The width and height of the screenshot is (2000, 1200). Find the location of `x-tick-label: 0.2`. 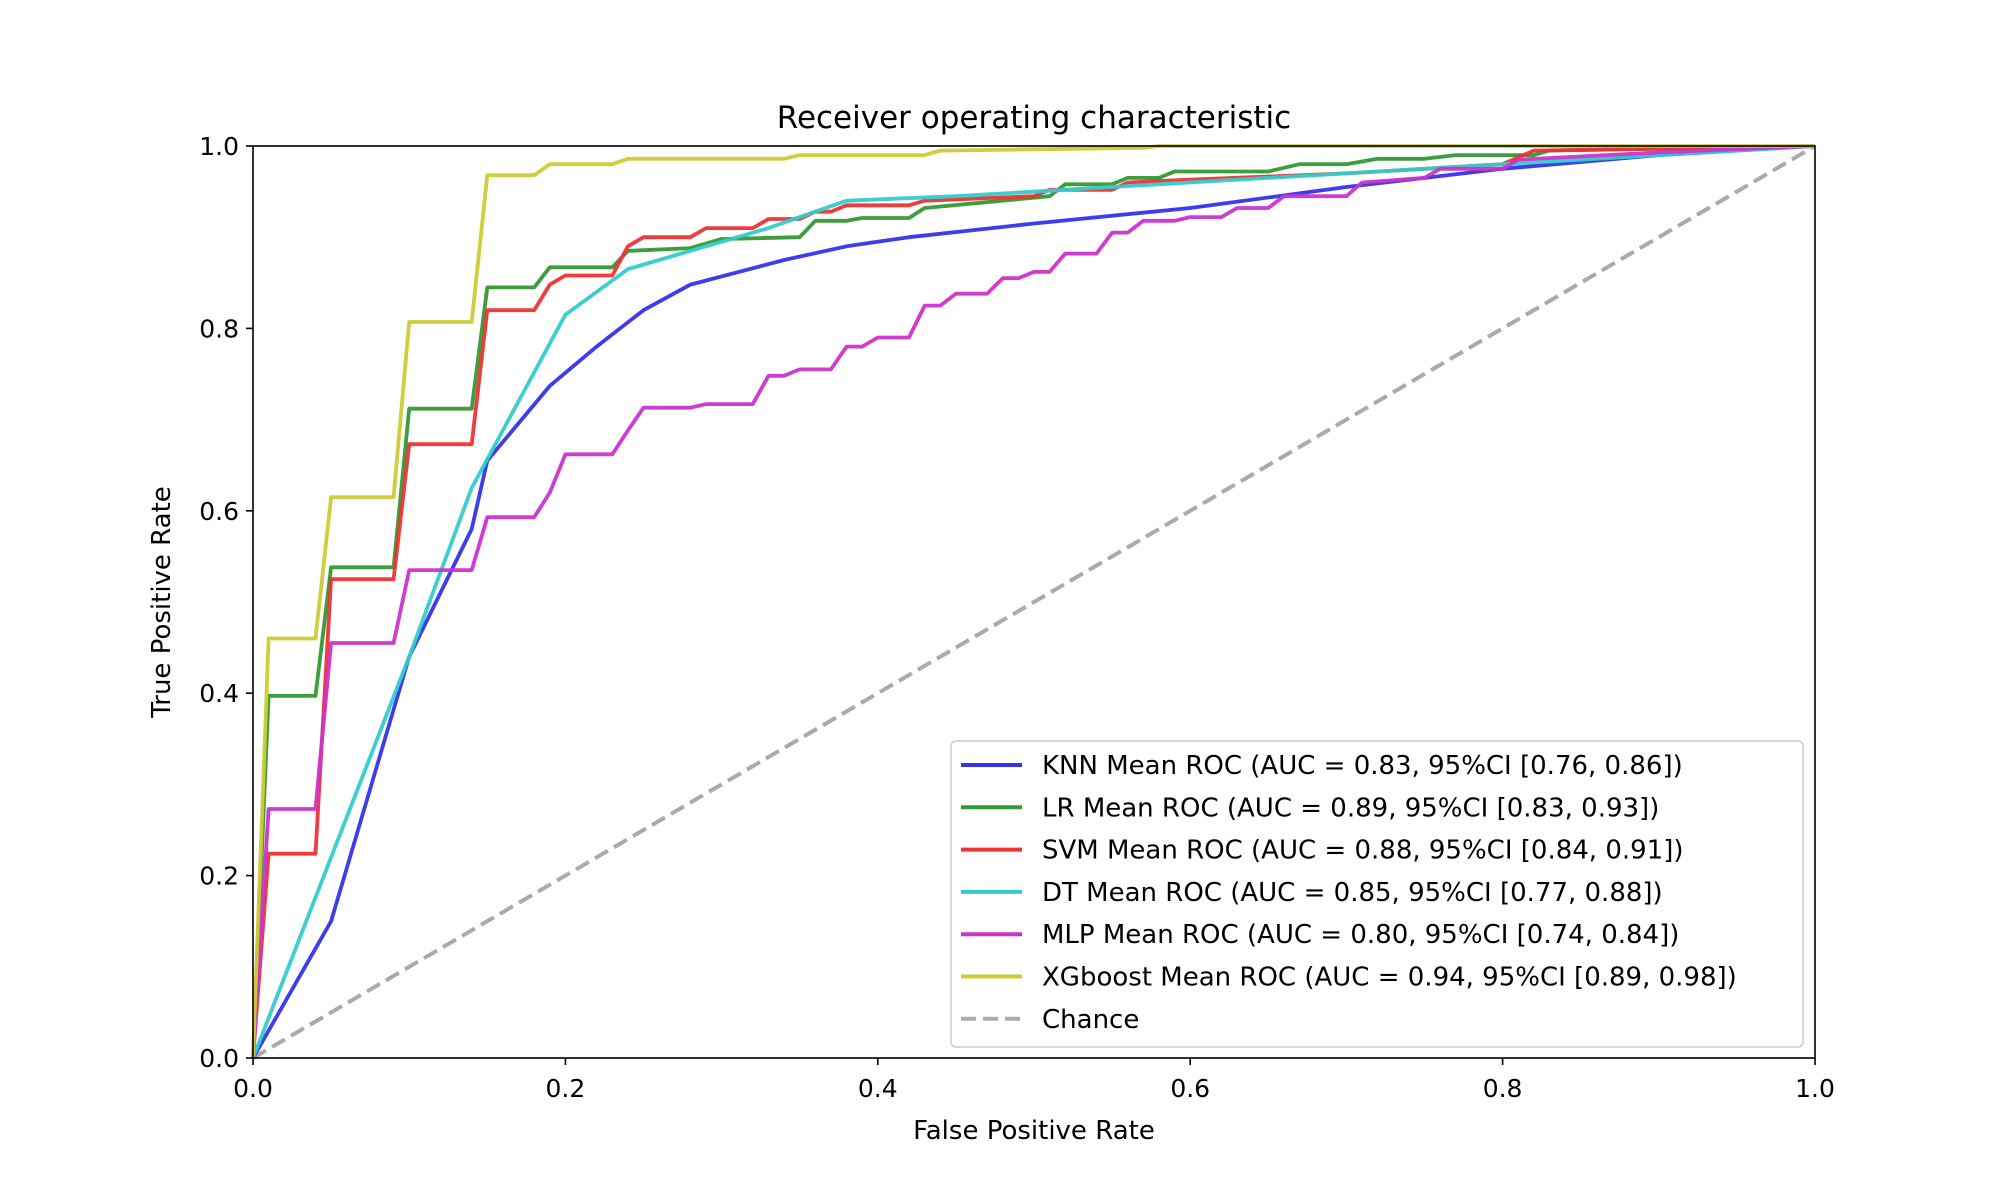

x-tick-label: 0.2 is located at coordinates (566, 1088).